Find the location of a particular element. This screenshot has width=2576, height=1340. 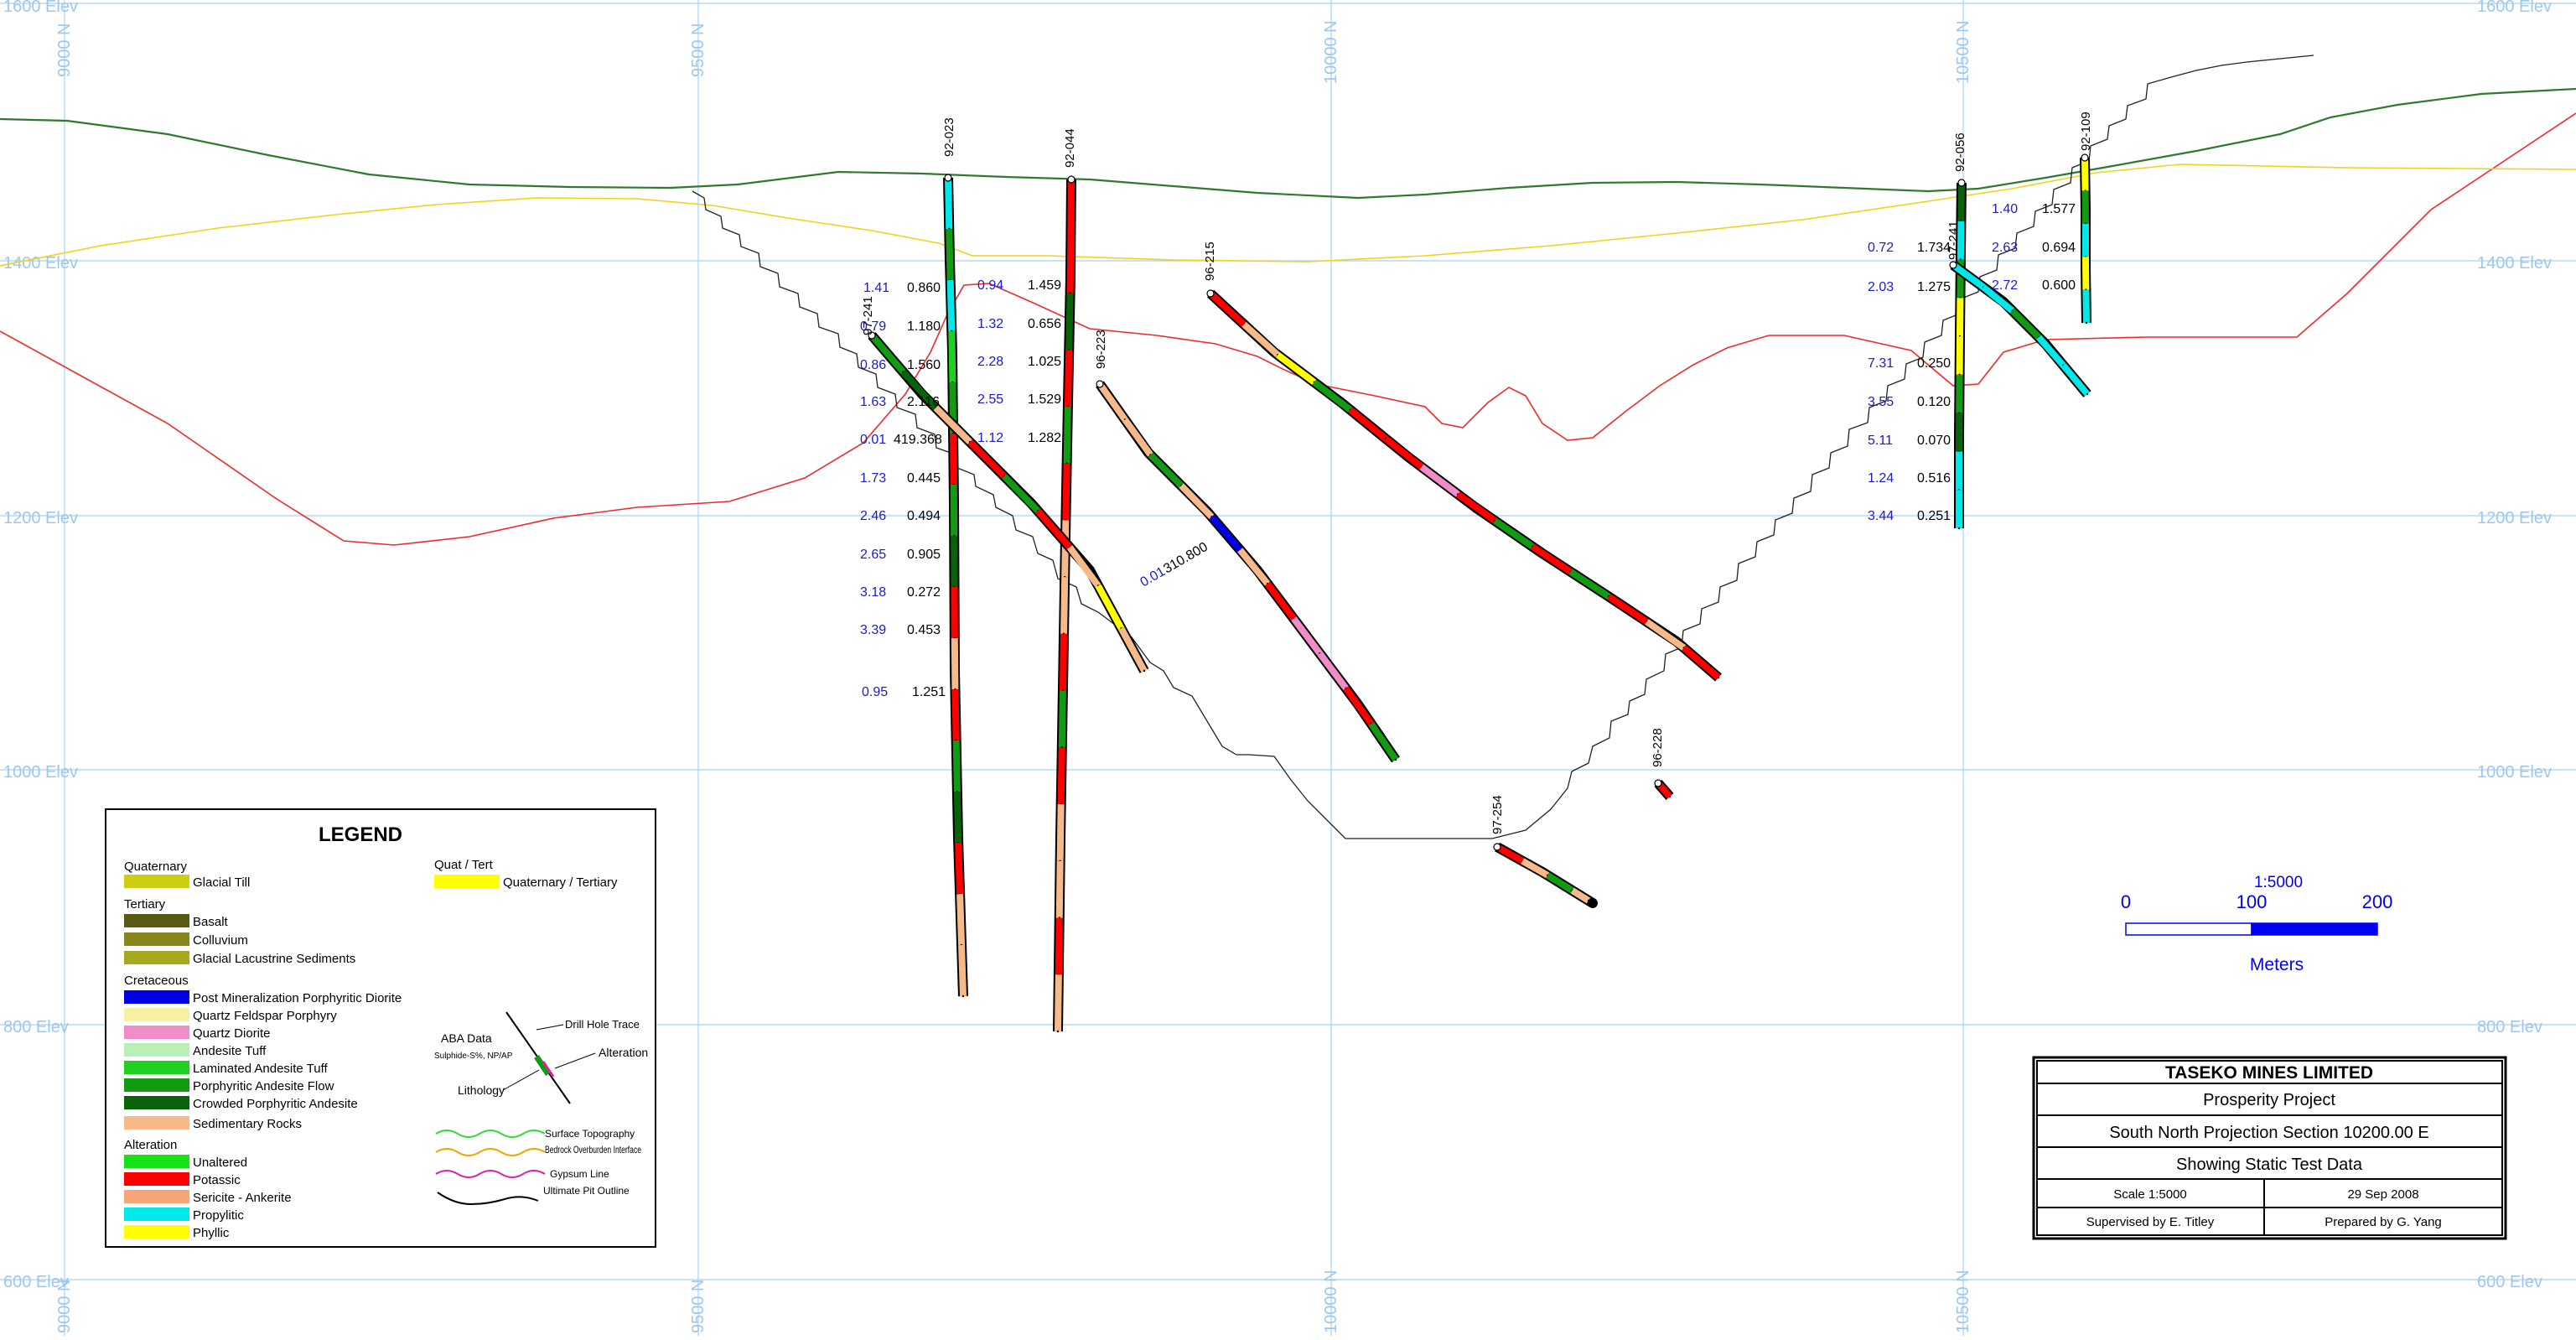

drill-hole-outline is located at coordinates (1248, 572).